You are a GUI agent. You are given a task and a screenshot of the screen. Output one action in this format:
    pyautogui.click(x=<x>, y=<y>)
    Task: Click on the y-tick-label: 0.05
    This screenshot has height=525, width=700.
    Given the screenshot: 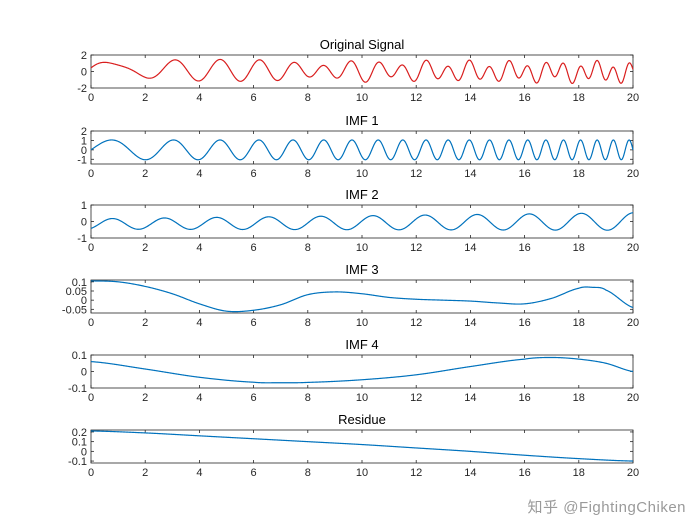 What is the action you would take?
    pyautogui.click(x=76, y=292)
    